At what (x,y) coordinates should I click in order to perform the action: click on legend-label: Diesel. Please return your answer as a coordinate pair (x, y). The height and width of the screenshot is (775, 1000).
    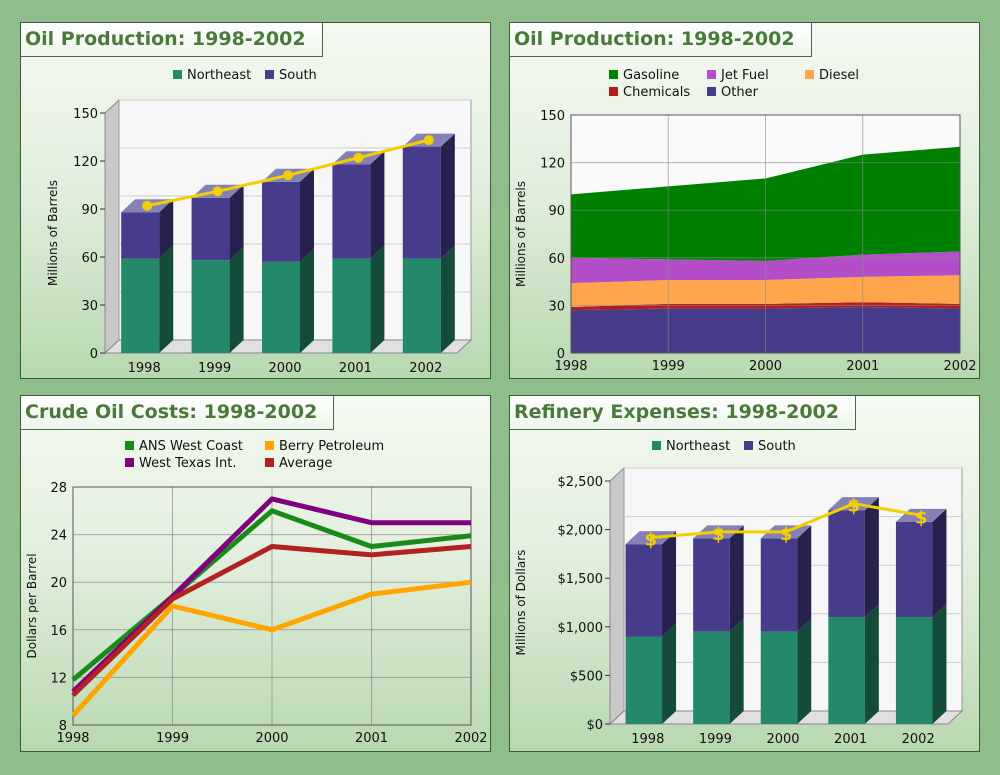
    Looking at the image, I should click on (839, 75).